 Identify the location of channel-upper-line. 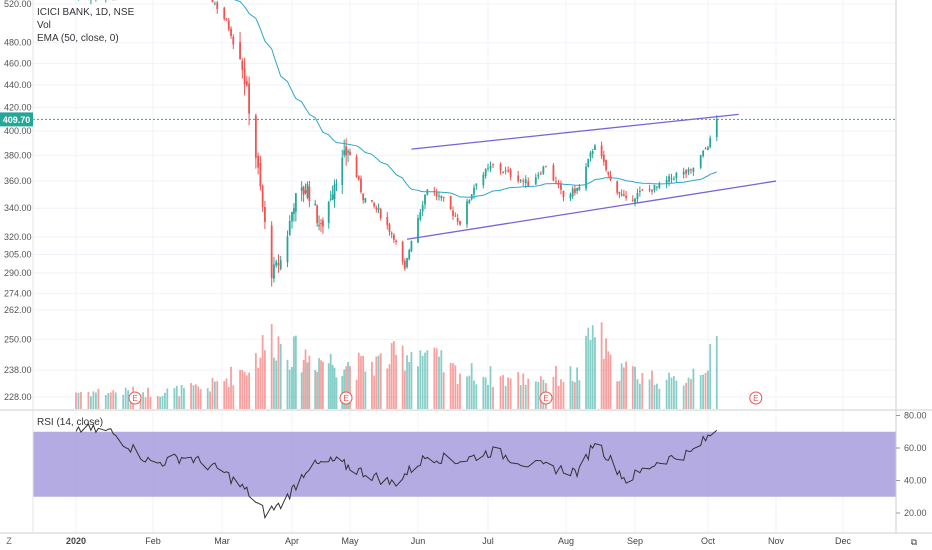
(575, 131).